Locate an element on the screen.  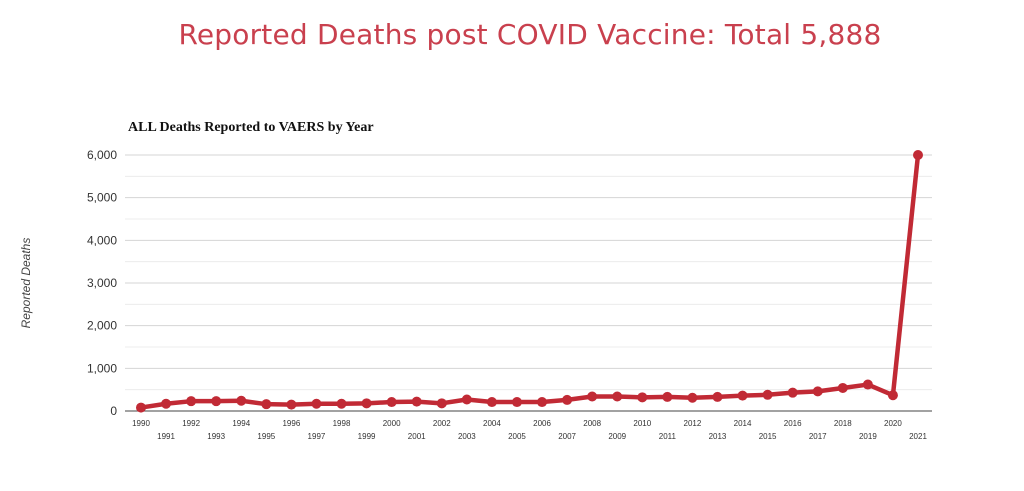
x-tick-label: 2014 is located at coordinates (743, 423).